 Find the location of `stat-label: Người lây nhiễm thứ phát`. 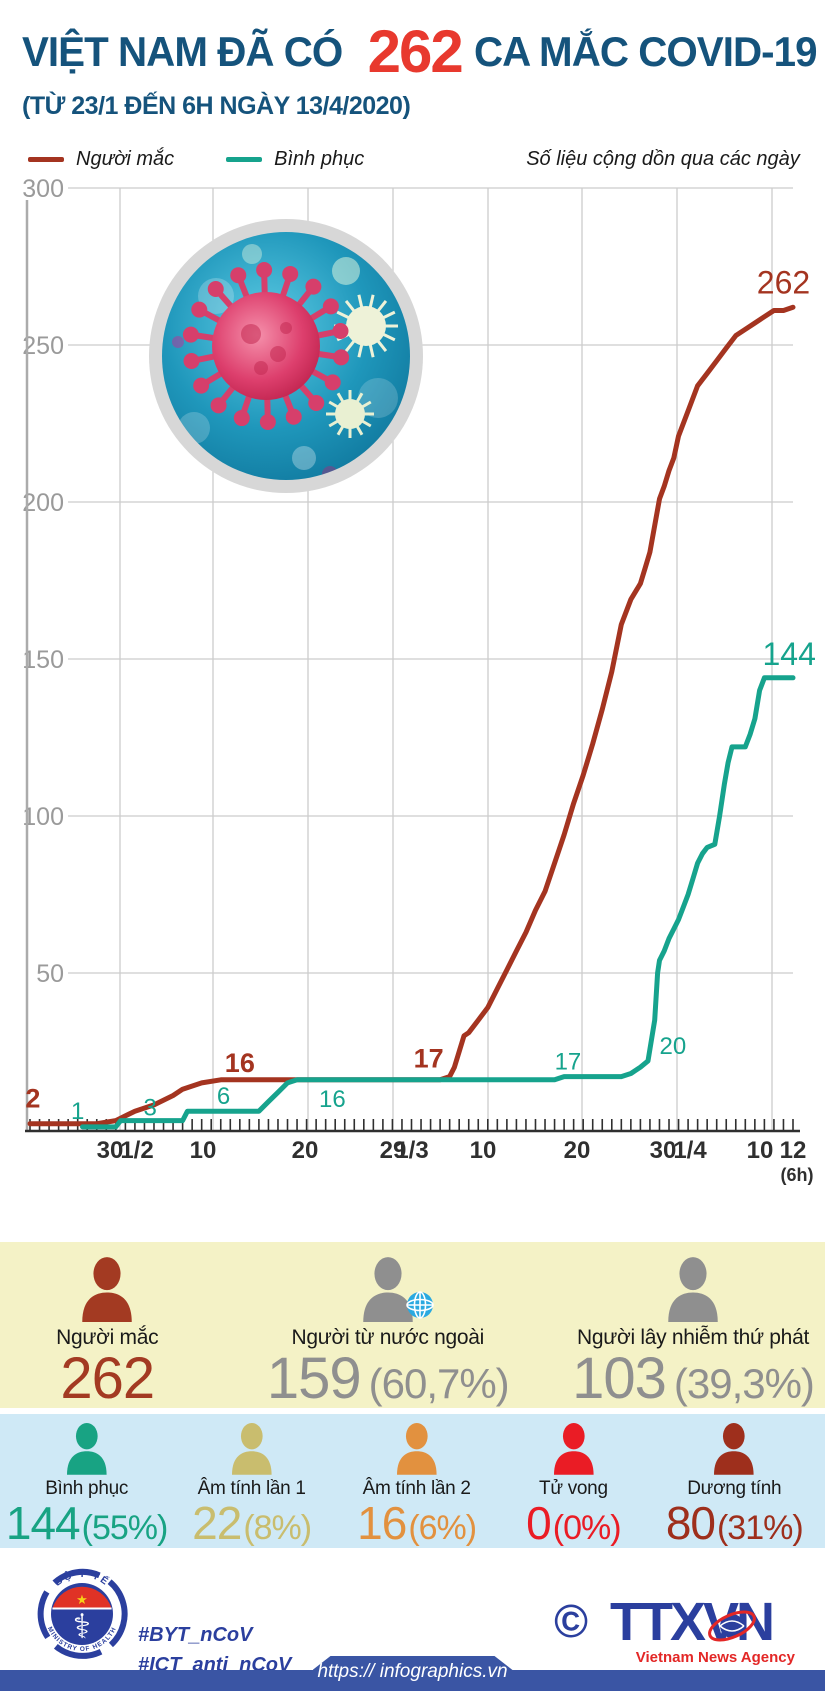

stat-label: Người lây nhiễm thứ phát is located at coordinates (693, 1337).